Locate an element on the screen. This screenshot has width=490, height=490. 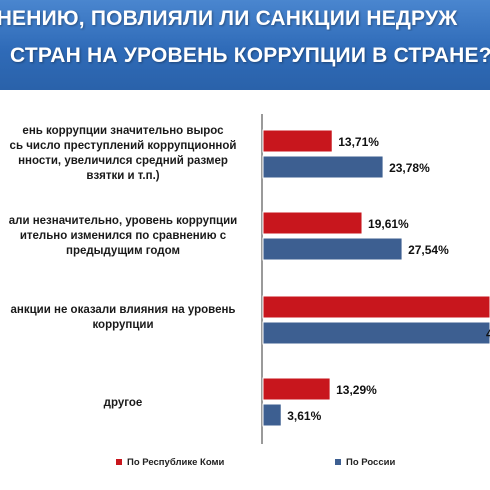
legend-item-russia: По России is located at coordinates (365, 462).